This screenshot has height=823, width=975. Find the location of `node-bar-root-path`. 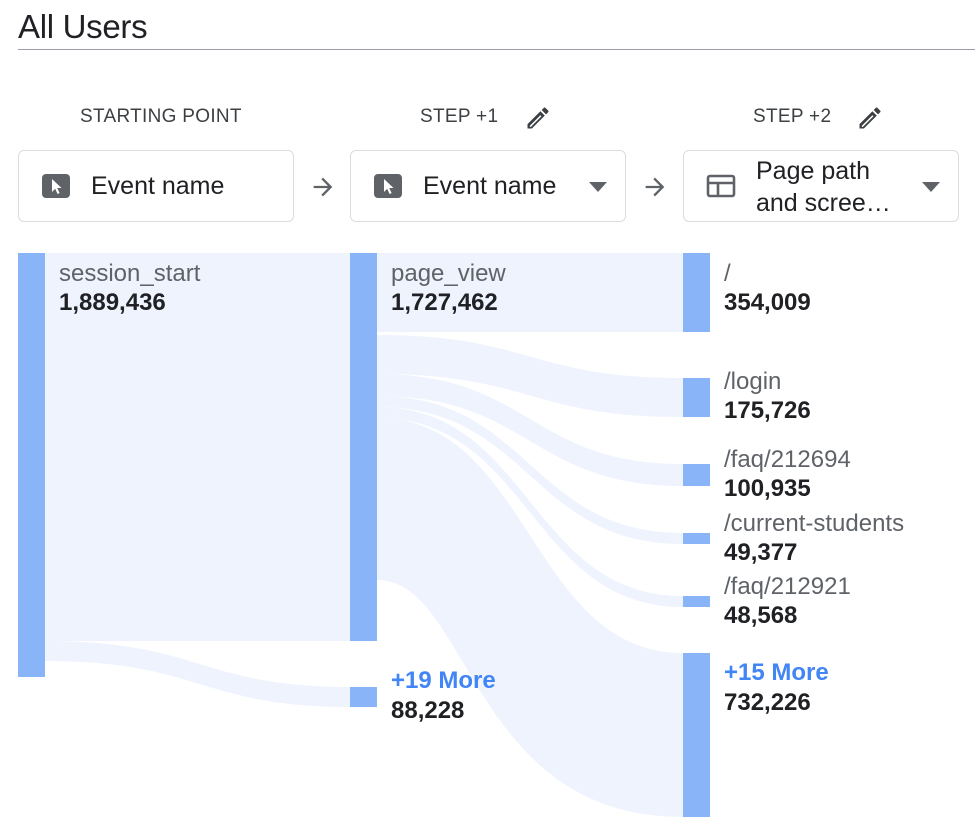

node-bar-root-path is located at coordinates (696, 292).